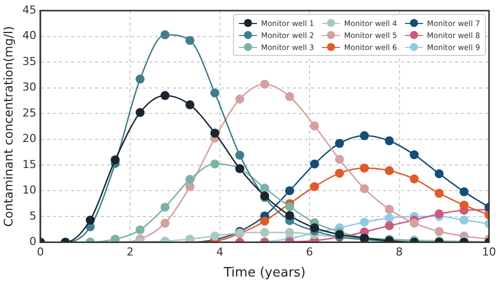  What do you see at coordinates (29, 35) in the screenshot?
I see `y-tick-label: 40` at bounding box center [29, 35].